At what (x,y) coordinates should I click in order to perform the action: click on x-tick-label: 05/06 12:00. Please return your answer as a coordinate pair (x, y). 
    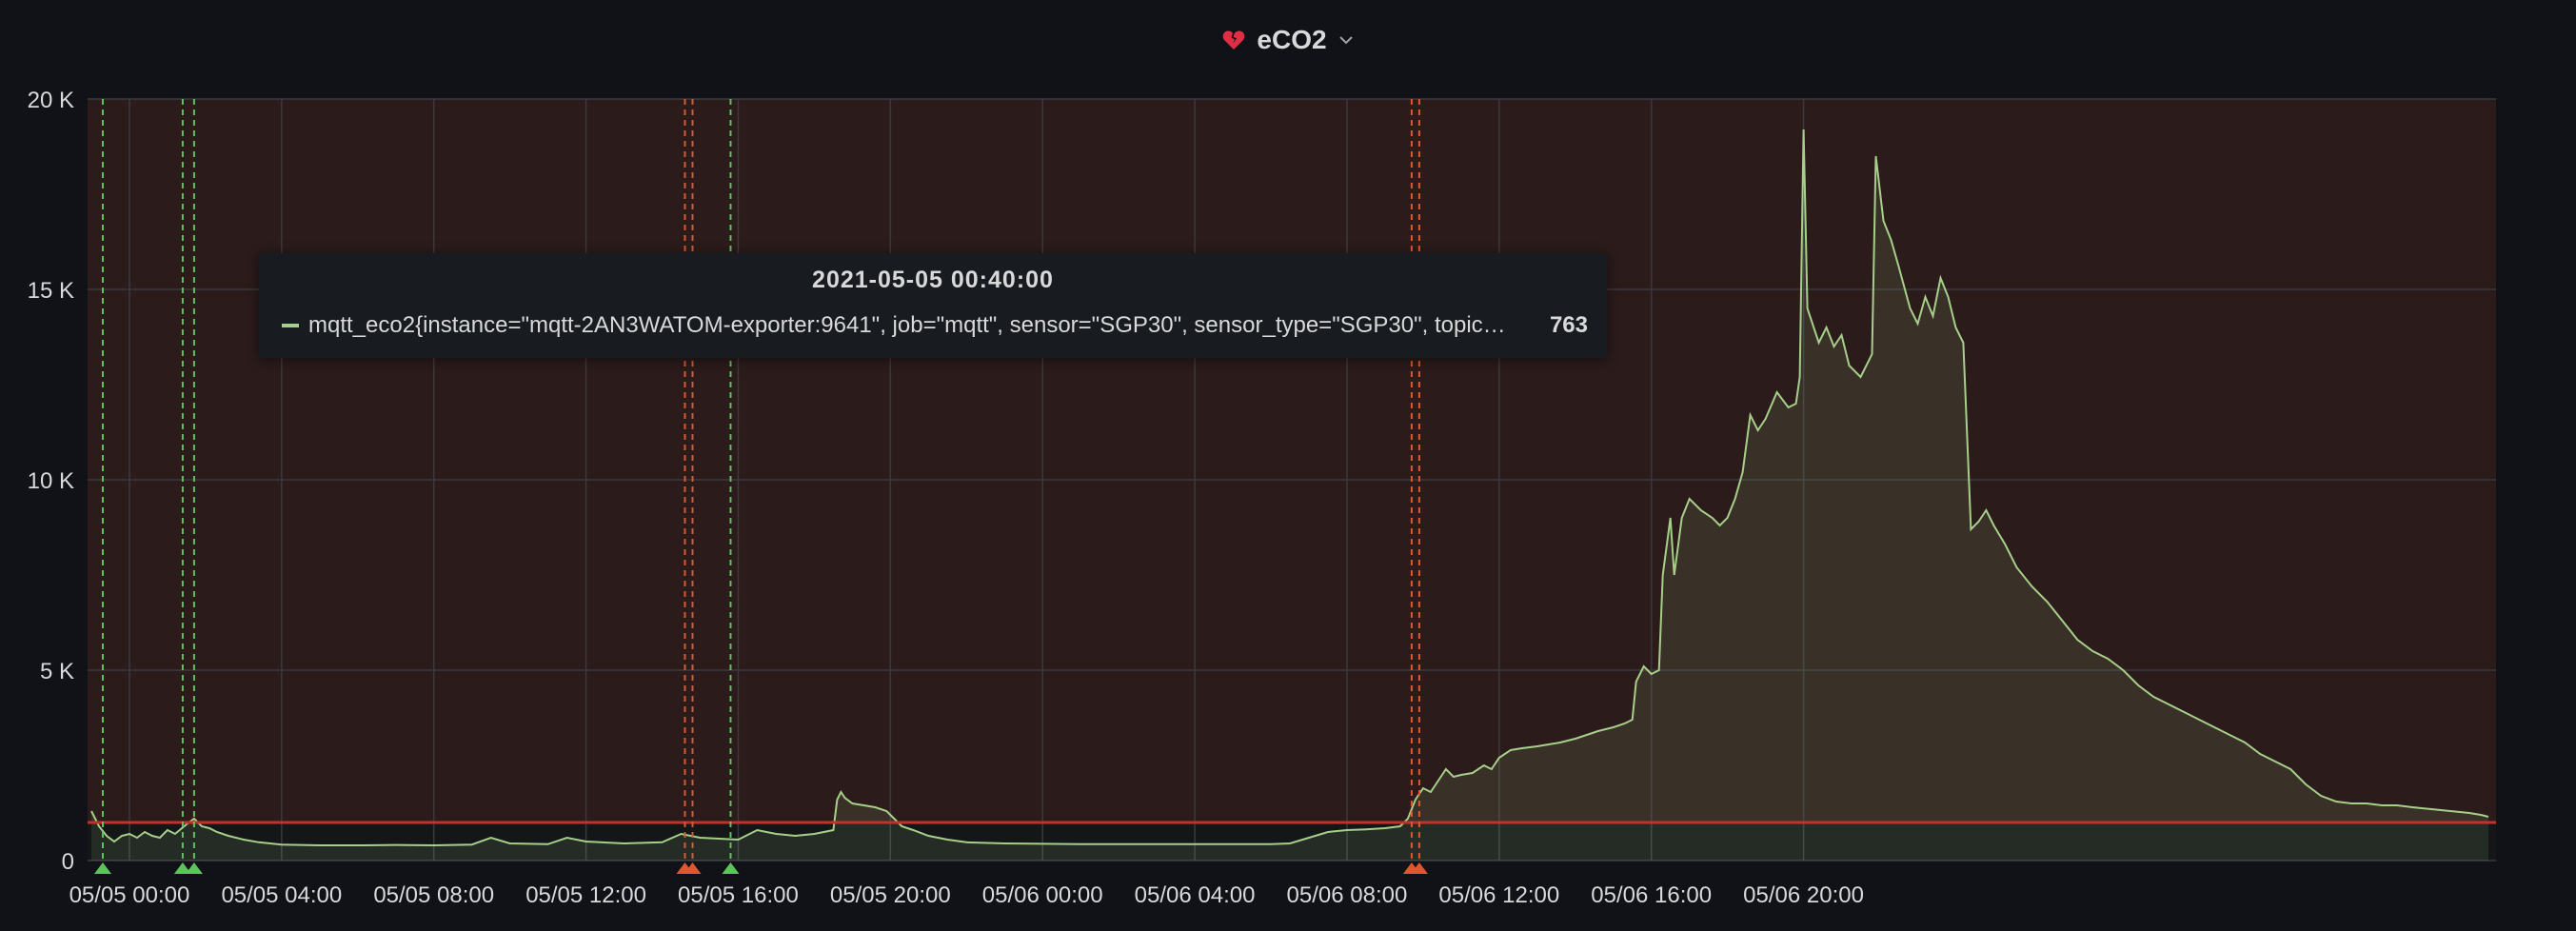
    Looking at the image, I should click on (1499, 895).